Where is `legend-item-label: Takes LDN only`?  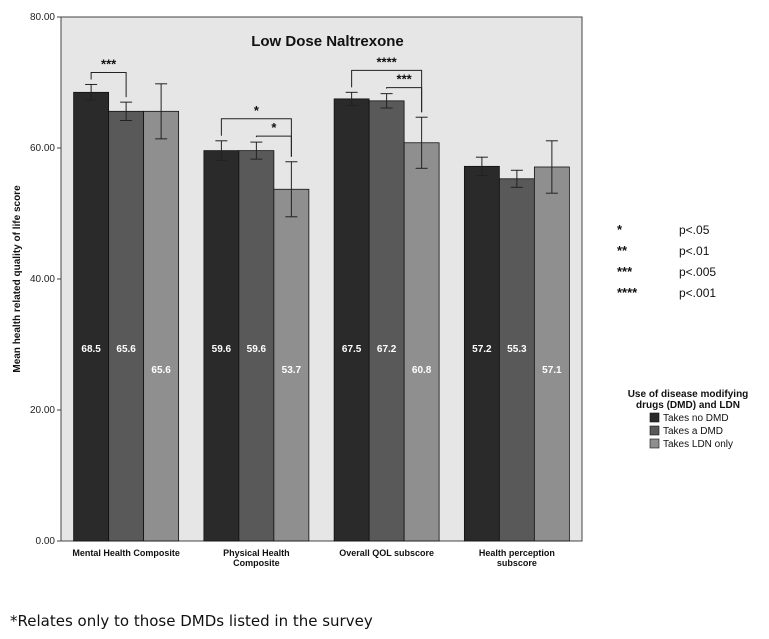
legend-item-label: Takes LDN only is located at coordinates (698, 444).